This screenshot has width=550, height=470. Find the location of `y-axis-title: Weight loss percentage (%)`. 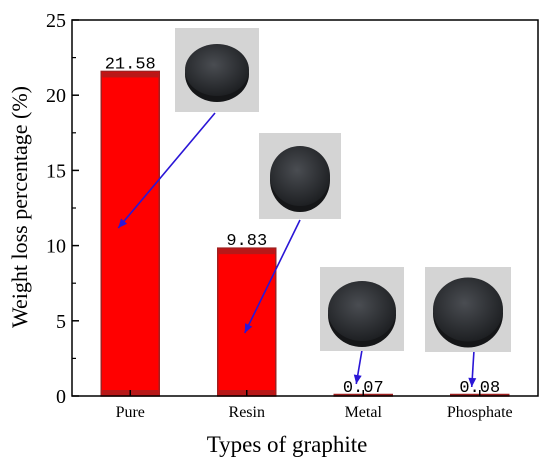

y-axis-title: Weight loss percentage (%) is located at coordinates (19, 207).